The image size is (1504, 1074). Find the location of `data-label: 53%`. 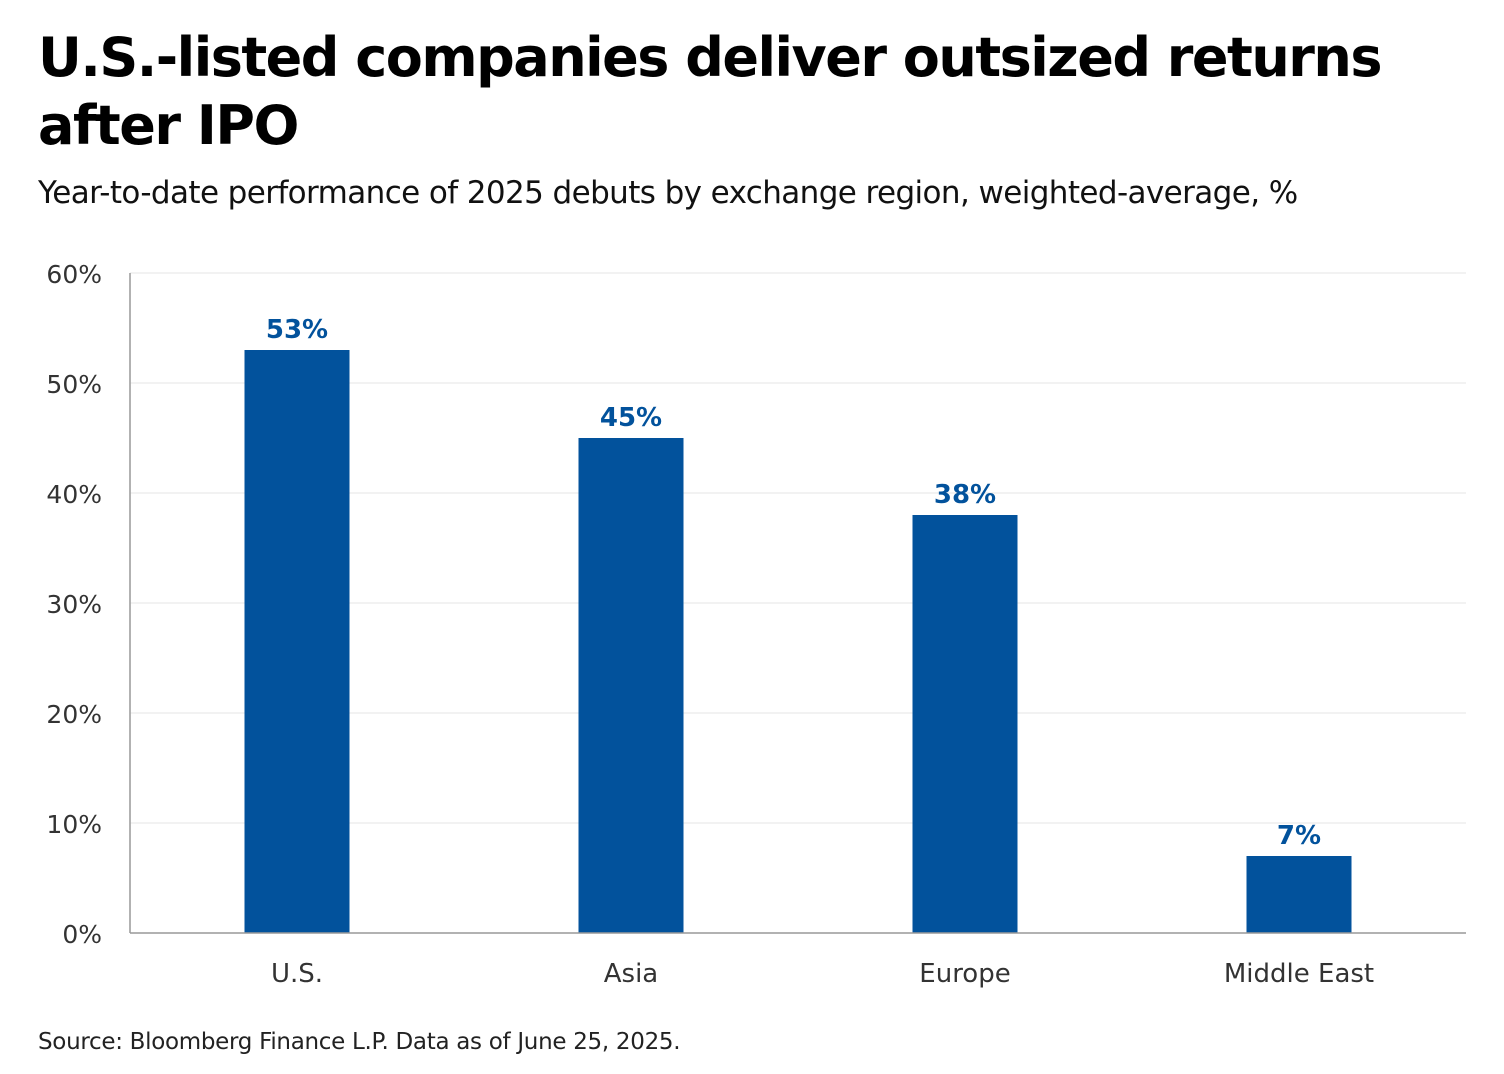

data-label: 53% is located at coordinates (297, 330).